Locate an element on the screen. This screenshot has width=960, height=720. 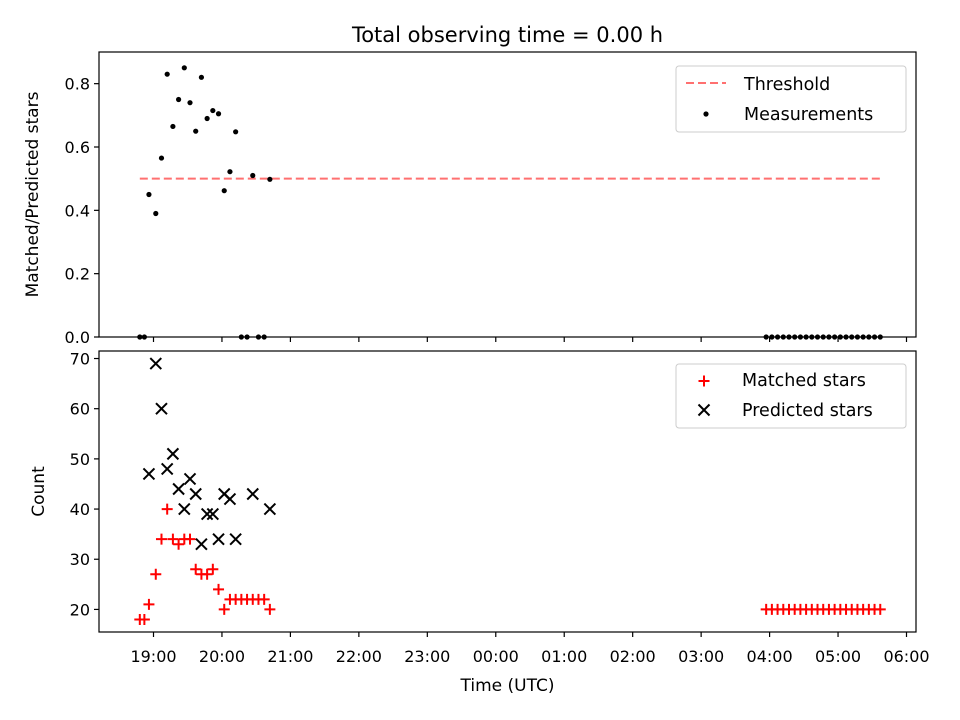
x-tick-label: 21:00 is located at coordinates (290, 656).